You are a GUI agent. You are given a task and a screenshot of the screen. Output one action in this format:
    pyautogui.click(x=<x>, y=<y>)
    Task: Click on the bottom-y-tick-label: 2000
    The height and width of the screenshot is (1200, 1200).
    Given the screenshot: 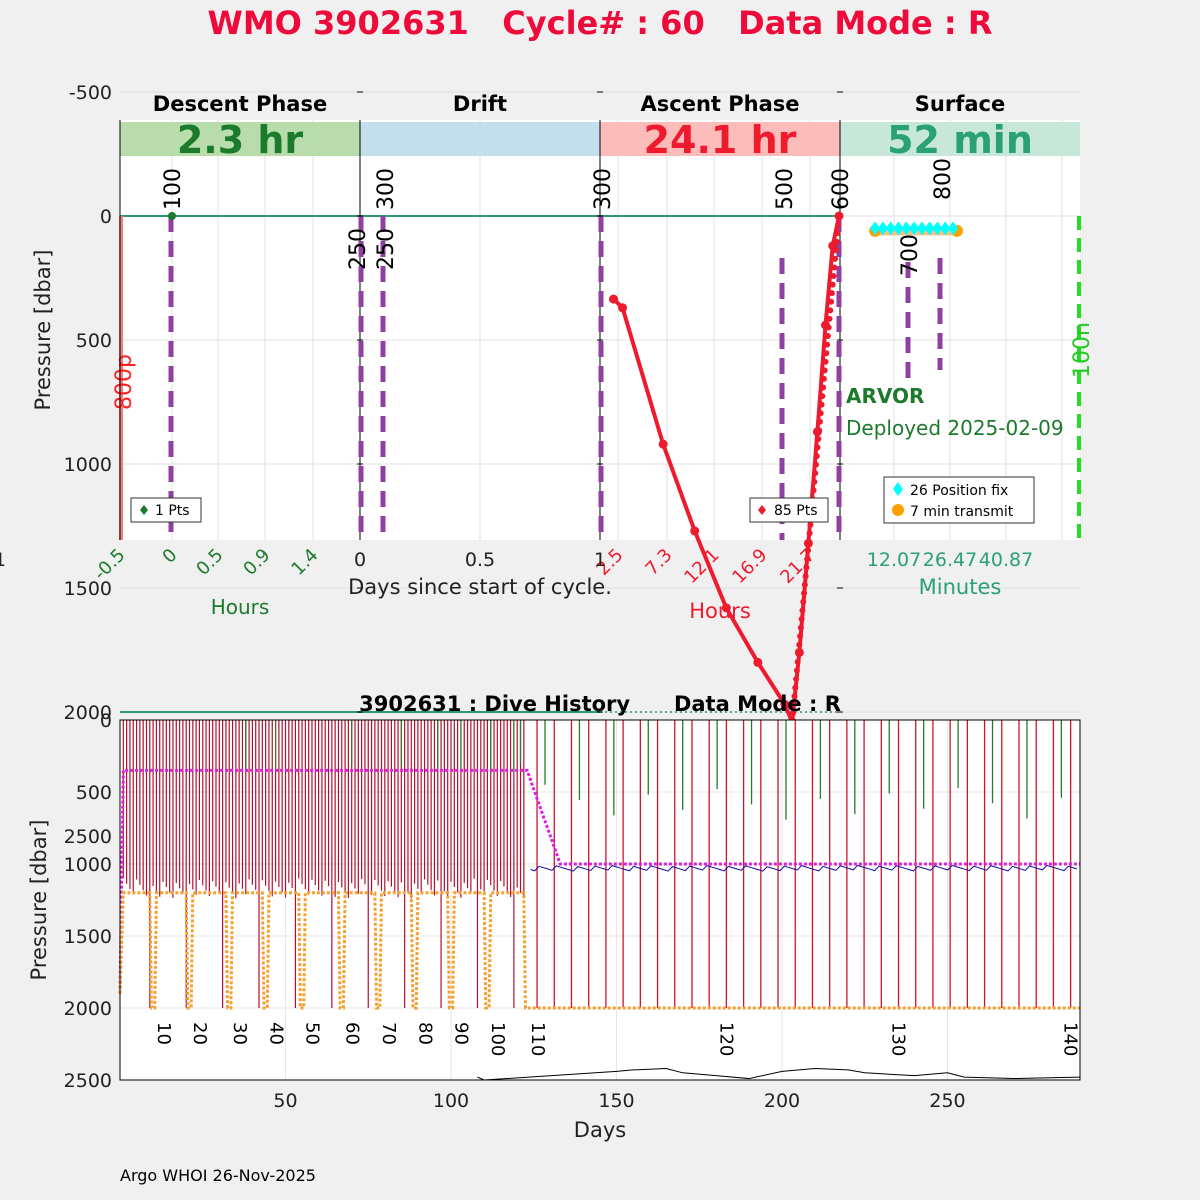 What is the action you would take?
    pyautogui.click(x=88, y=1009)
    